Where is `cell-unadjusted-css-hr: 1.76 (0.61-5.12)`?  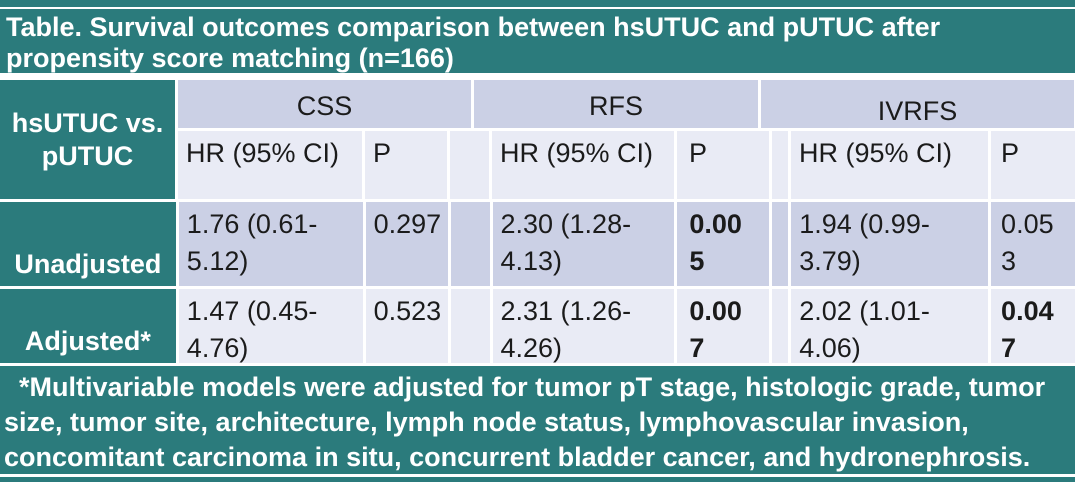
cell-unadjusted-css-hr: 1.76 (0.61-5.12) is located at coordinates (270, 244).